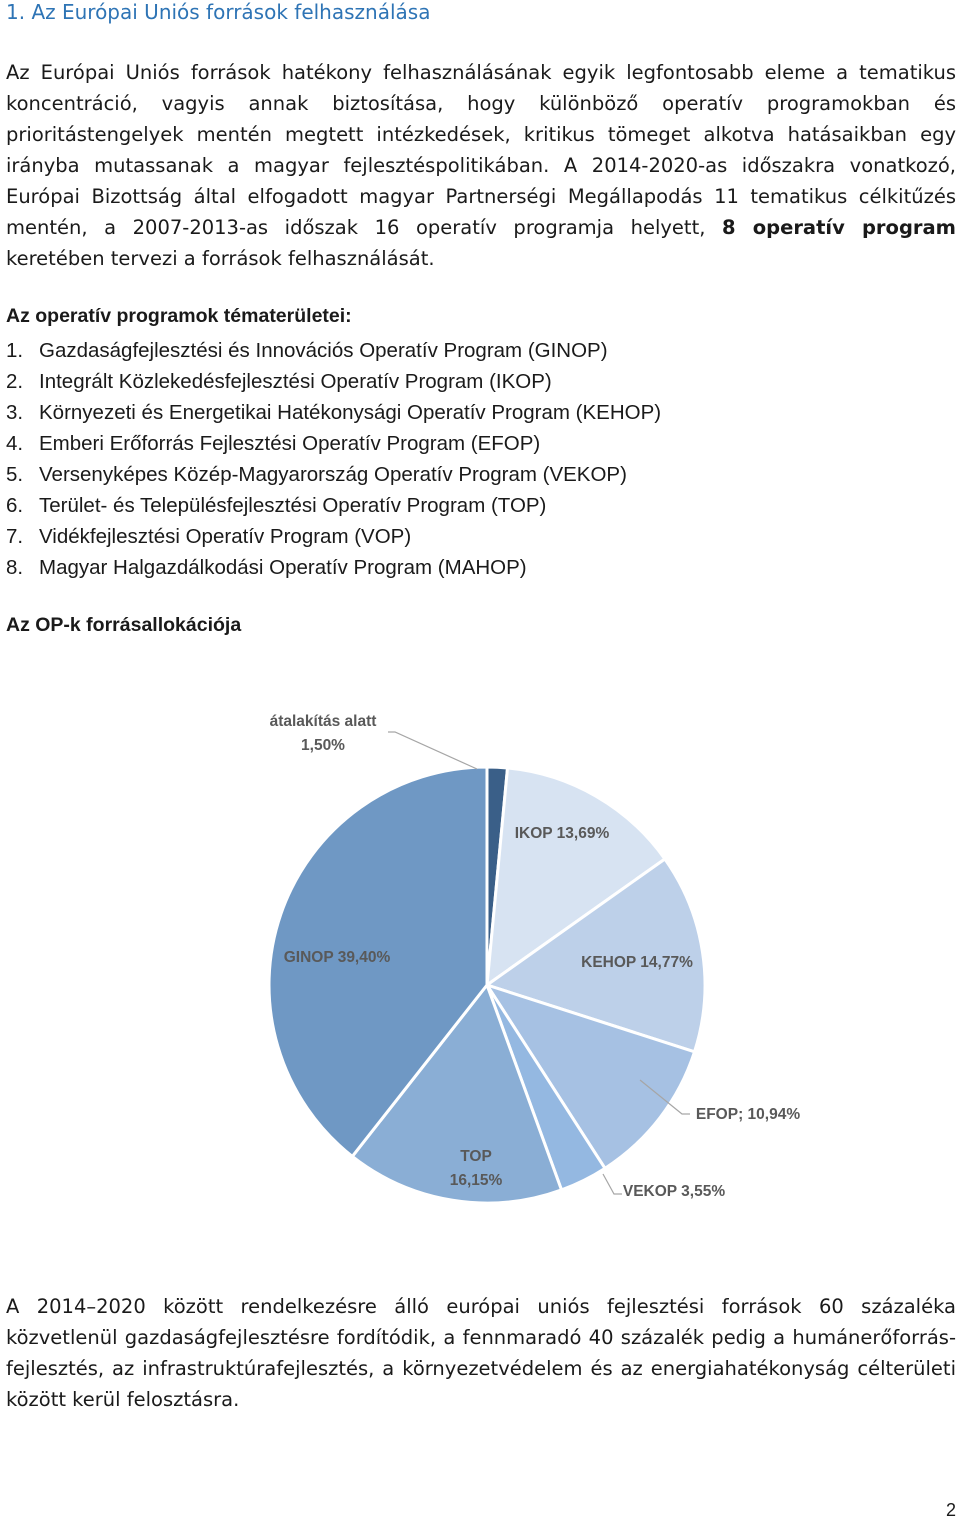 The height and width of the screenshot is (1524, 960). I want to click on op-list-heading: Az operatív programok tématerületei:, so click(179, 316).